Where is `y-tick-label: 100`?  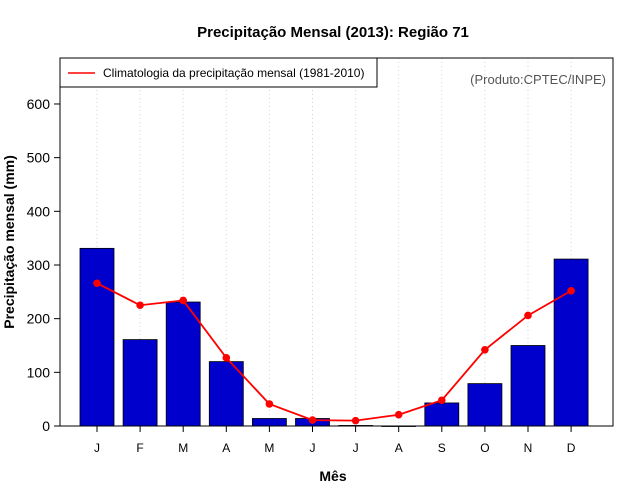
y-tick-label: 100 is located at coordinates (39, 372).